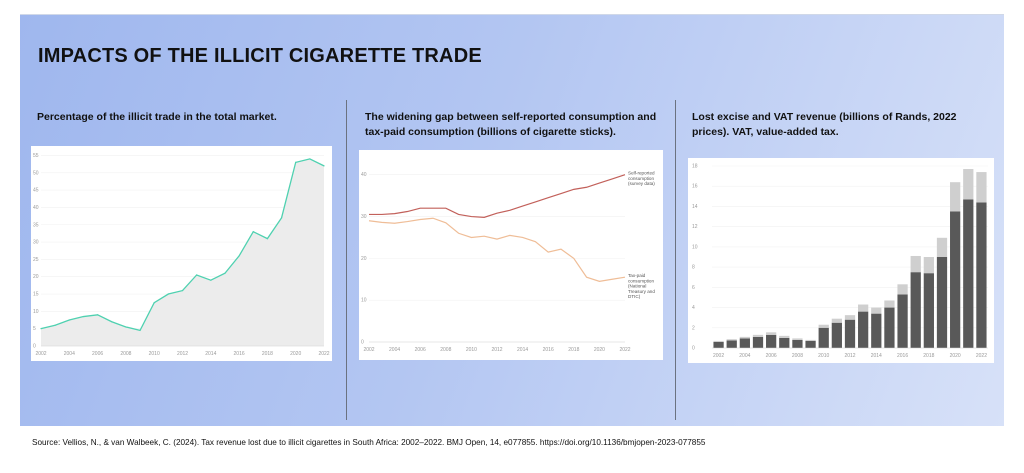 Image resolution: width=1024 pixels, height=473 pixels. I want to click on self-reported-label: consumption, so click(641, 178).